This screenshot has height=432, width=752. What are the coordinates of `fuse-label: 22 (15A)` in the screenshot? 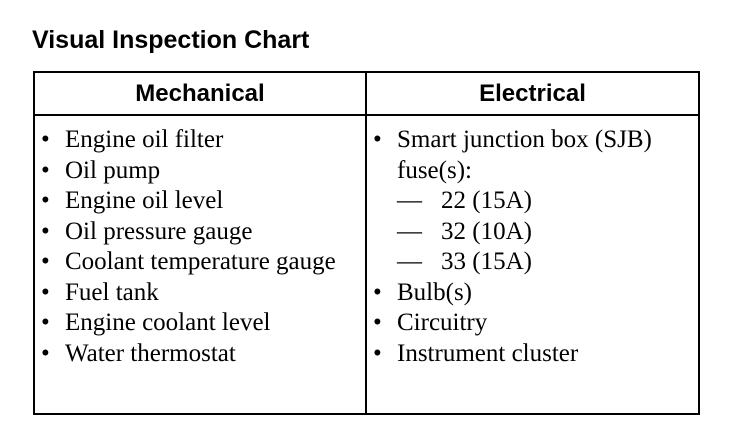 It's located at (486, 200).